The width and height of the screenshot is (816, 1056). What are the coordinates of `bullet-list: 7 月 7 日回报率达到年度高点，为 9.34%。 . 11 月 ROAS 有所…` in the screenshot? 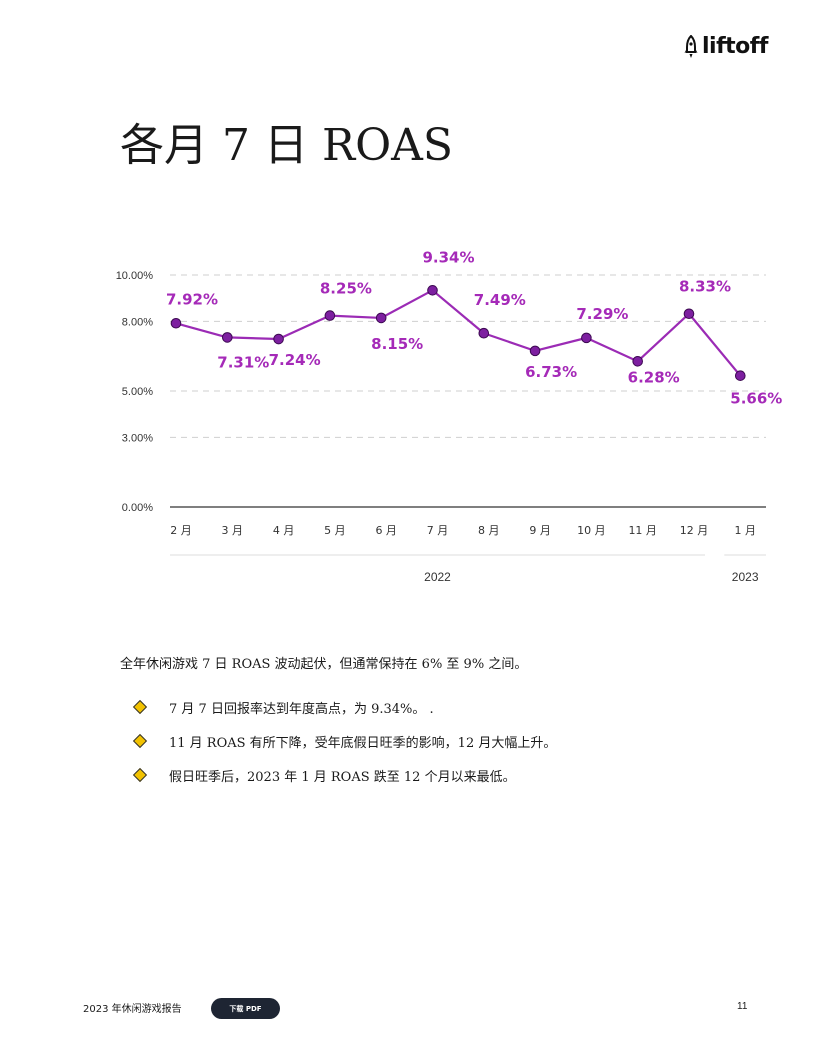 It's located at (344, 741).